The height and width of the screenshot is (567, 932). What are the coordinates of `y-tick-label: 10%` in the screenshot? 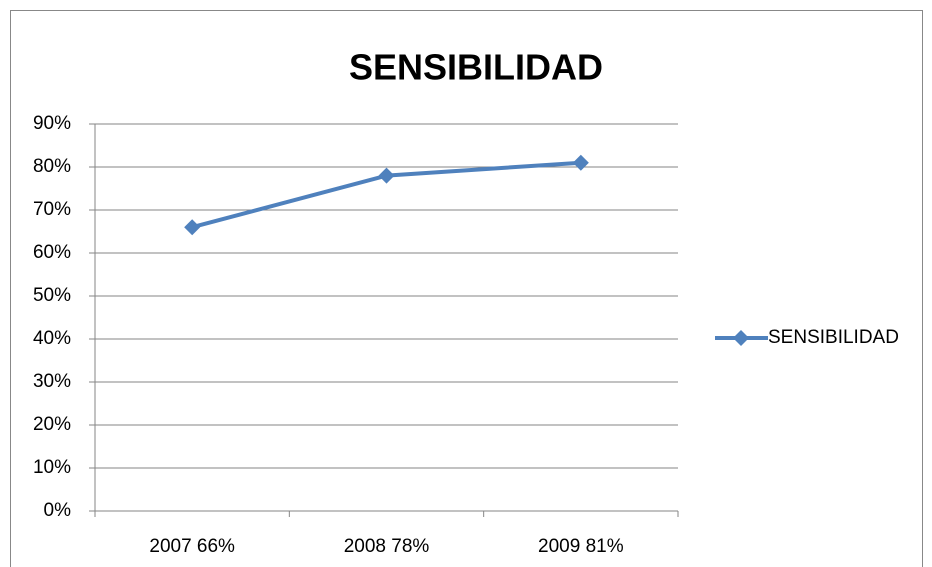 It's located at (52, 467).